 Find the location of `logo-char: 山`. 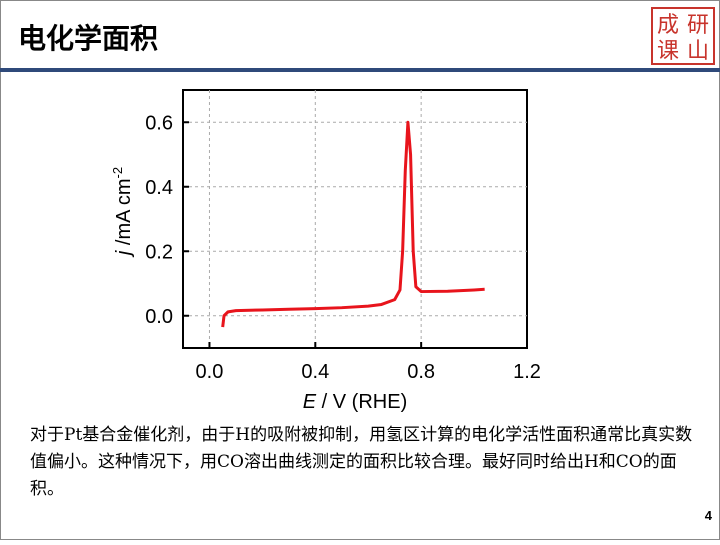

logo-char: 山 is located at coordinates (698, 51).